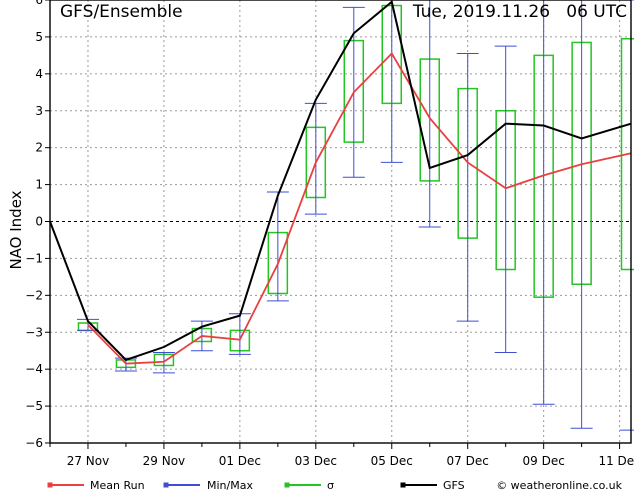  What do you see at coordinates (39, 185) in the screenshot?
I see `y-tick-label: 1` at bounding box center [39, 185].